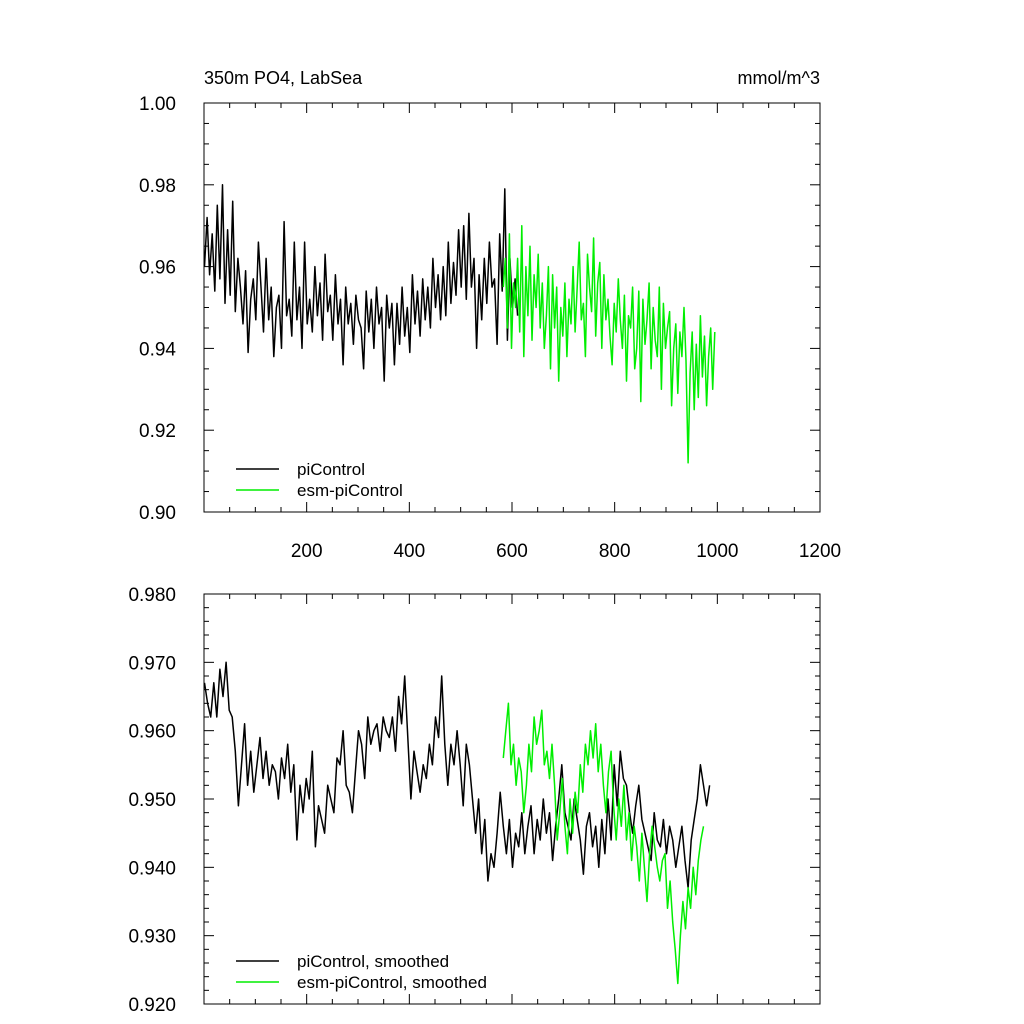  I want to click on y-tick-label: 0.980, so click(152, 595).